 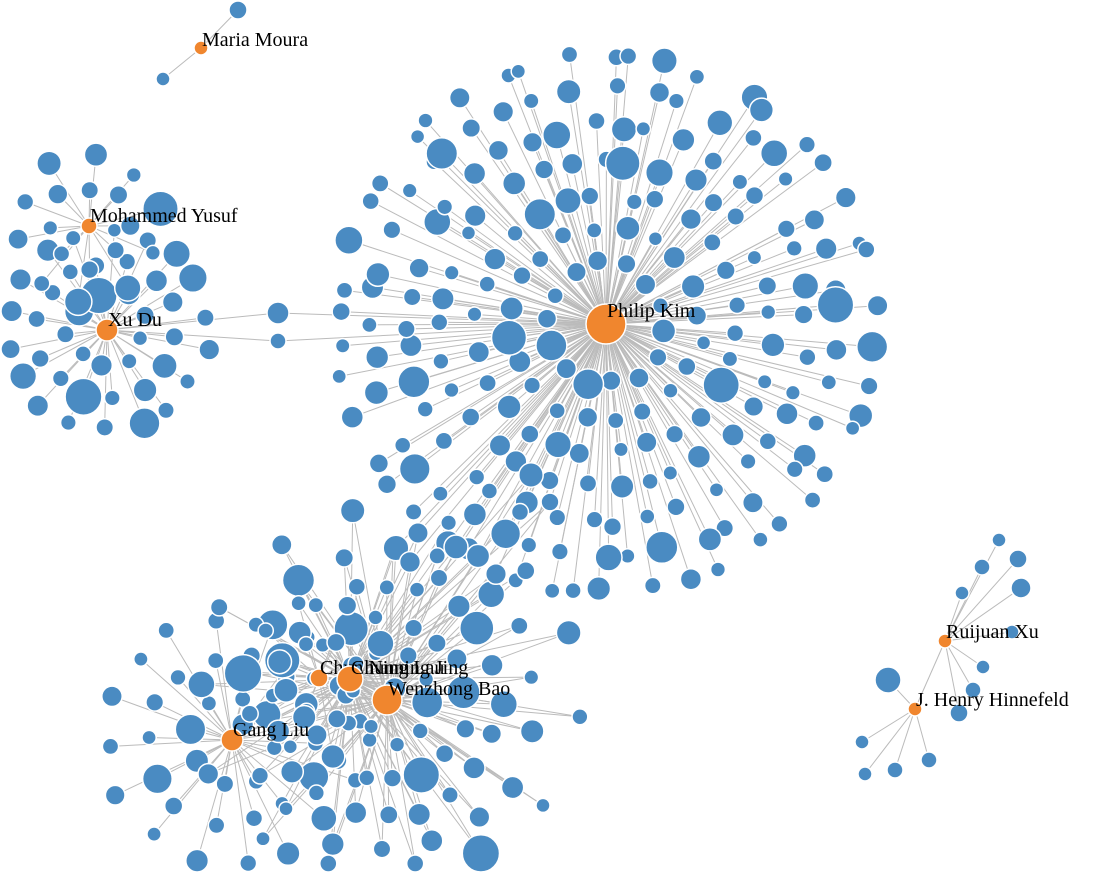 I want to click on hub-node-philip-kim, so click(x=606, y=324).